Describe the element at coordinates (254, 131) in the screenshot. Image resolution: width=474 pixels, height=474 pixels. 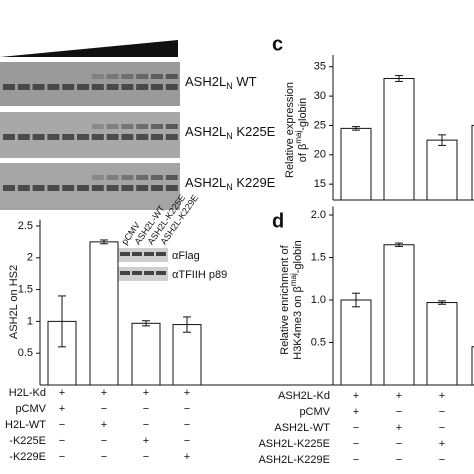
I see `gel-label-variant: K225E` at that location.